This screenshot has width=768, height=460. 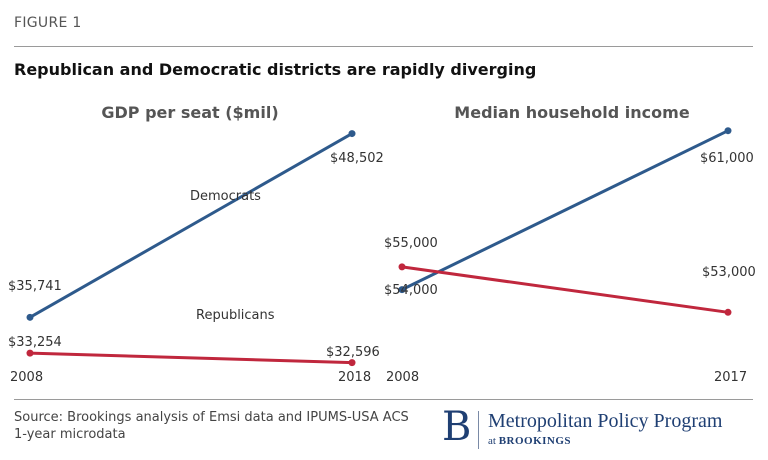 I want to click on income-red-label-2008: $55,000, so click(x=411, y=243).